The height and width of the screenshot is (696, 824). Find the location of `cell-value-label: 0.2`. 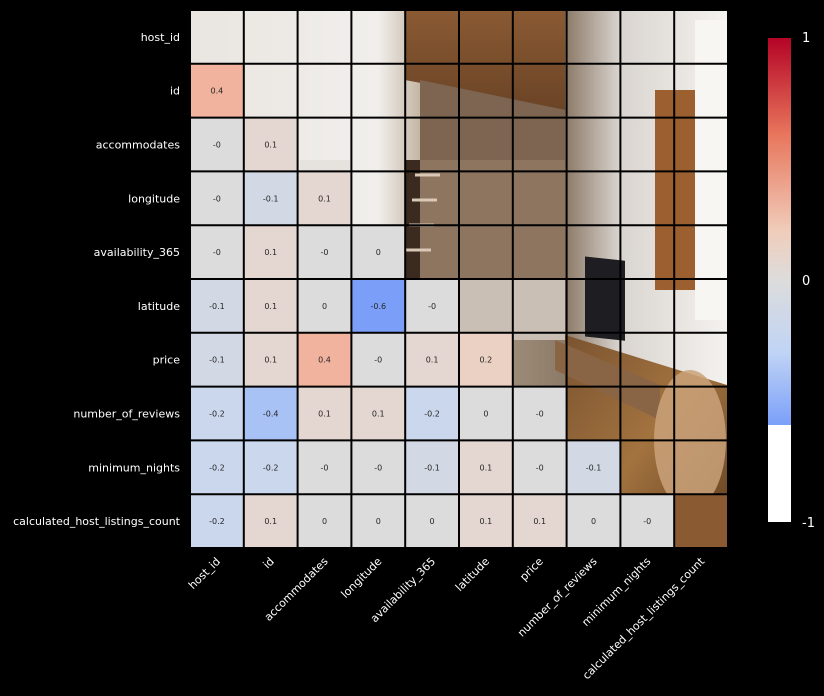

cell-value-label: 0.2 is located at coordinates (486, 360).